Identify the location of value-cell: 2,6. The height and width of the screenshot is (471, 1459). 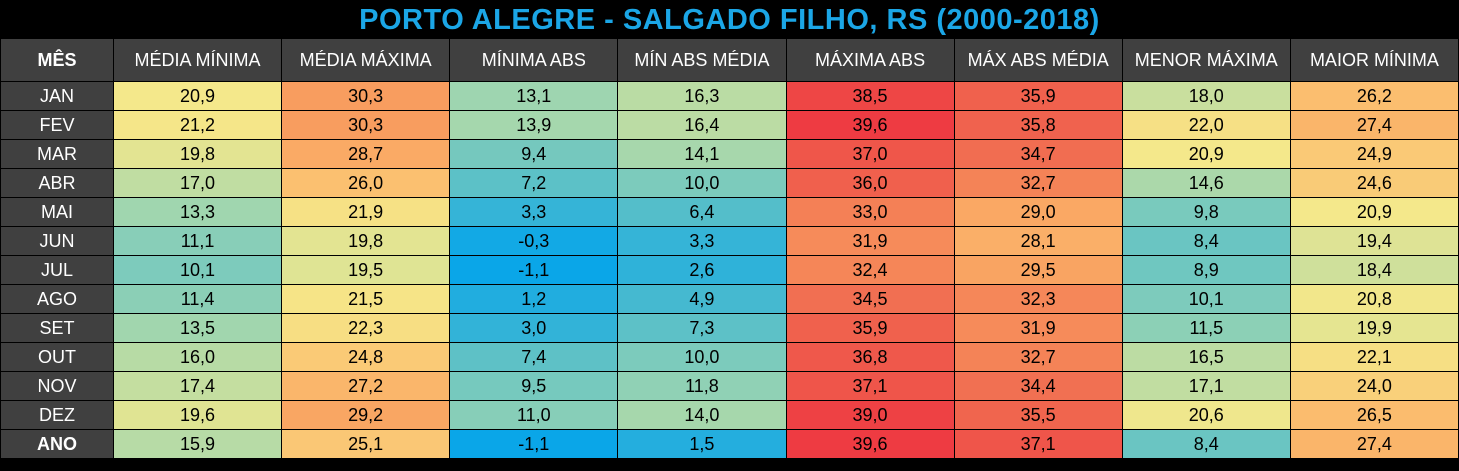
(702, 270).